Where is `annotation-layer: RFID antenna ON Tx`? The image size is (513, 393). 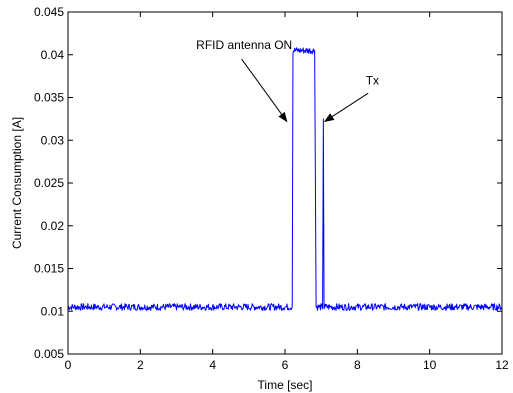 annotation-layer: RFID antenna ON Tx is located at coordinates (287, 80).